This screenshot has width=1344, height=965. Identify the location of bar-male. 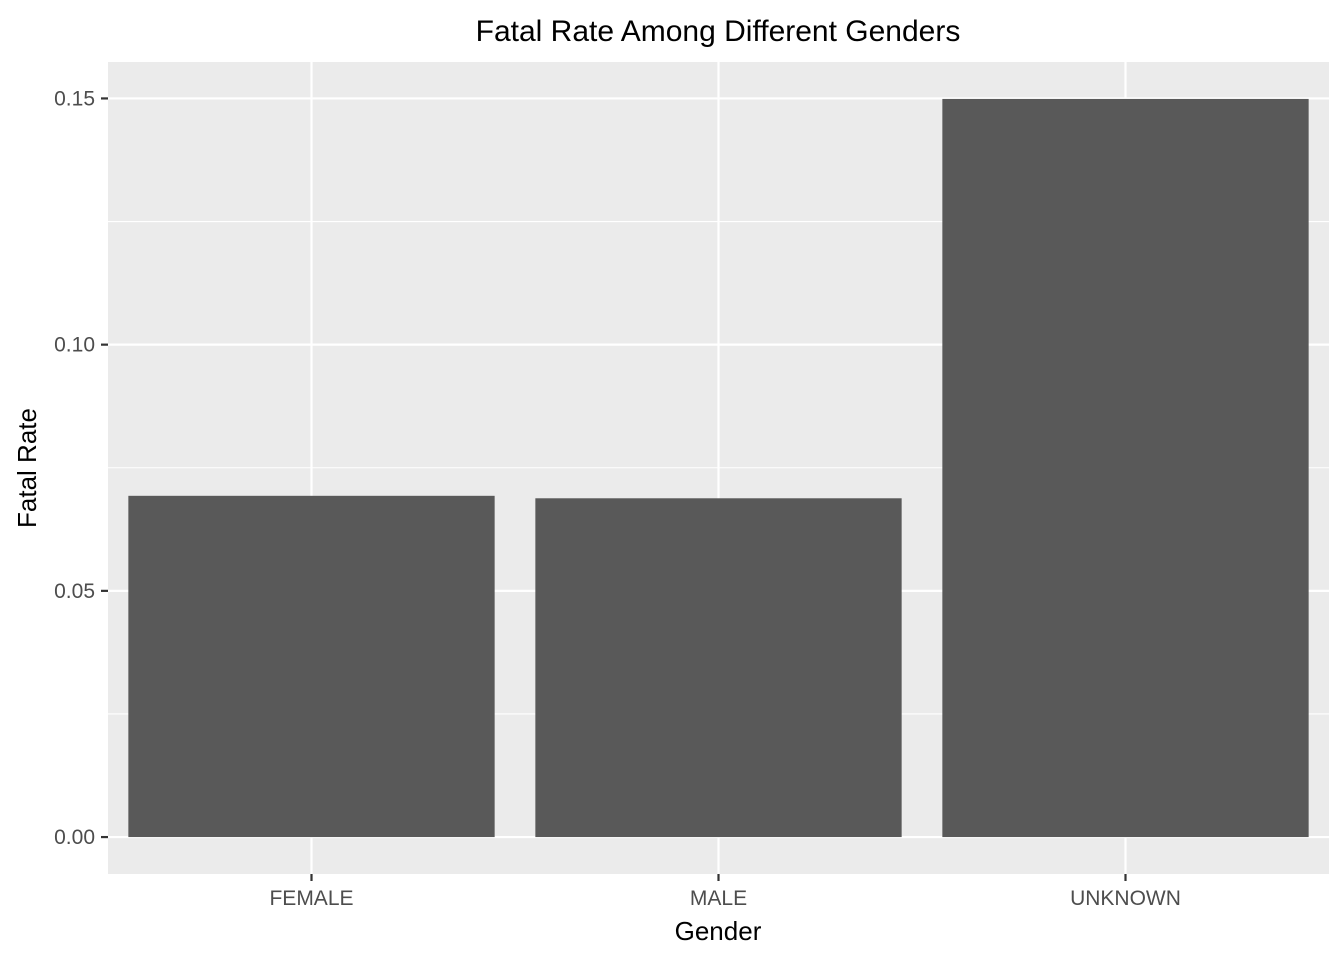
(718, 668).